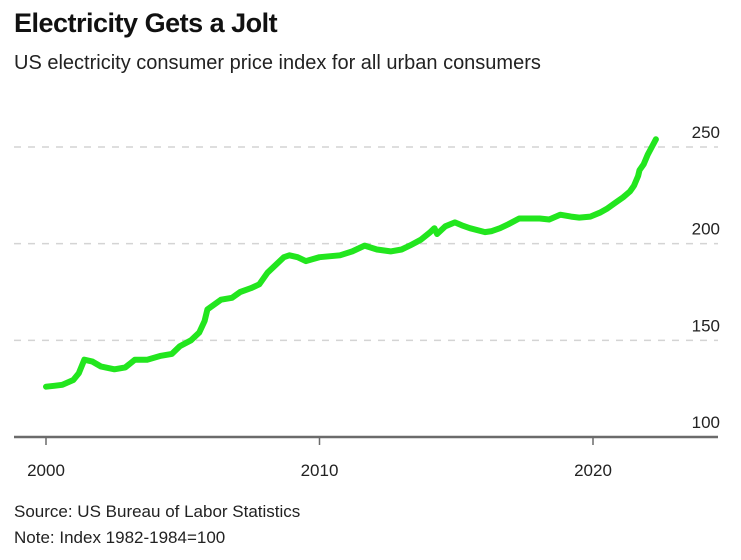 This screenshot has height=560, width=741. Describe the element at coordinates (157, 511) in the screenshot. I see `source-note: Source: US Bureau of Labor Statistics` at that location.